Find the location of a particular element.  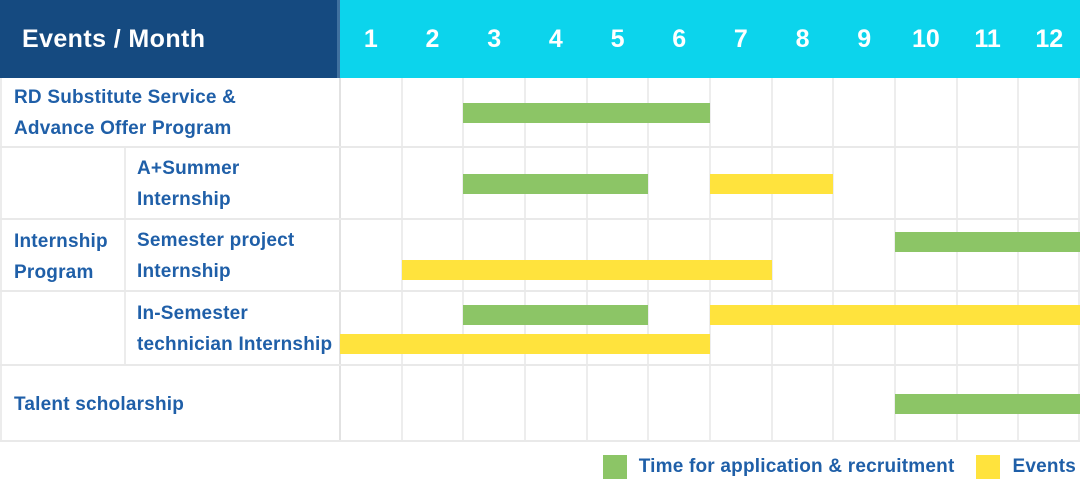

header-events-month-cell: Events / Month is located at coordinates (170, 39).